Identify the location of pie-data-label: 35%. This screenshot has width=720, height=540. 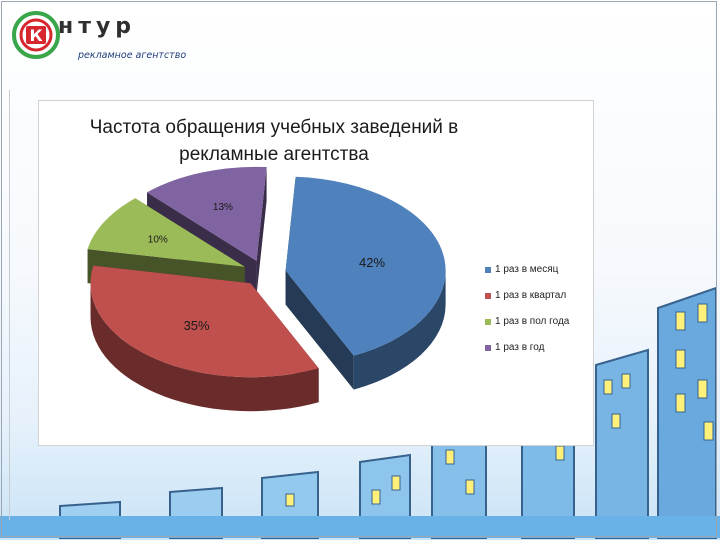
(197, 325).